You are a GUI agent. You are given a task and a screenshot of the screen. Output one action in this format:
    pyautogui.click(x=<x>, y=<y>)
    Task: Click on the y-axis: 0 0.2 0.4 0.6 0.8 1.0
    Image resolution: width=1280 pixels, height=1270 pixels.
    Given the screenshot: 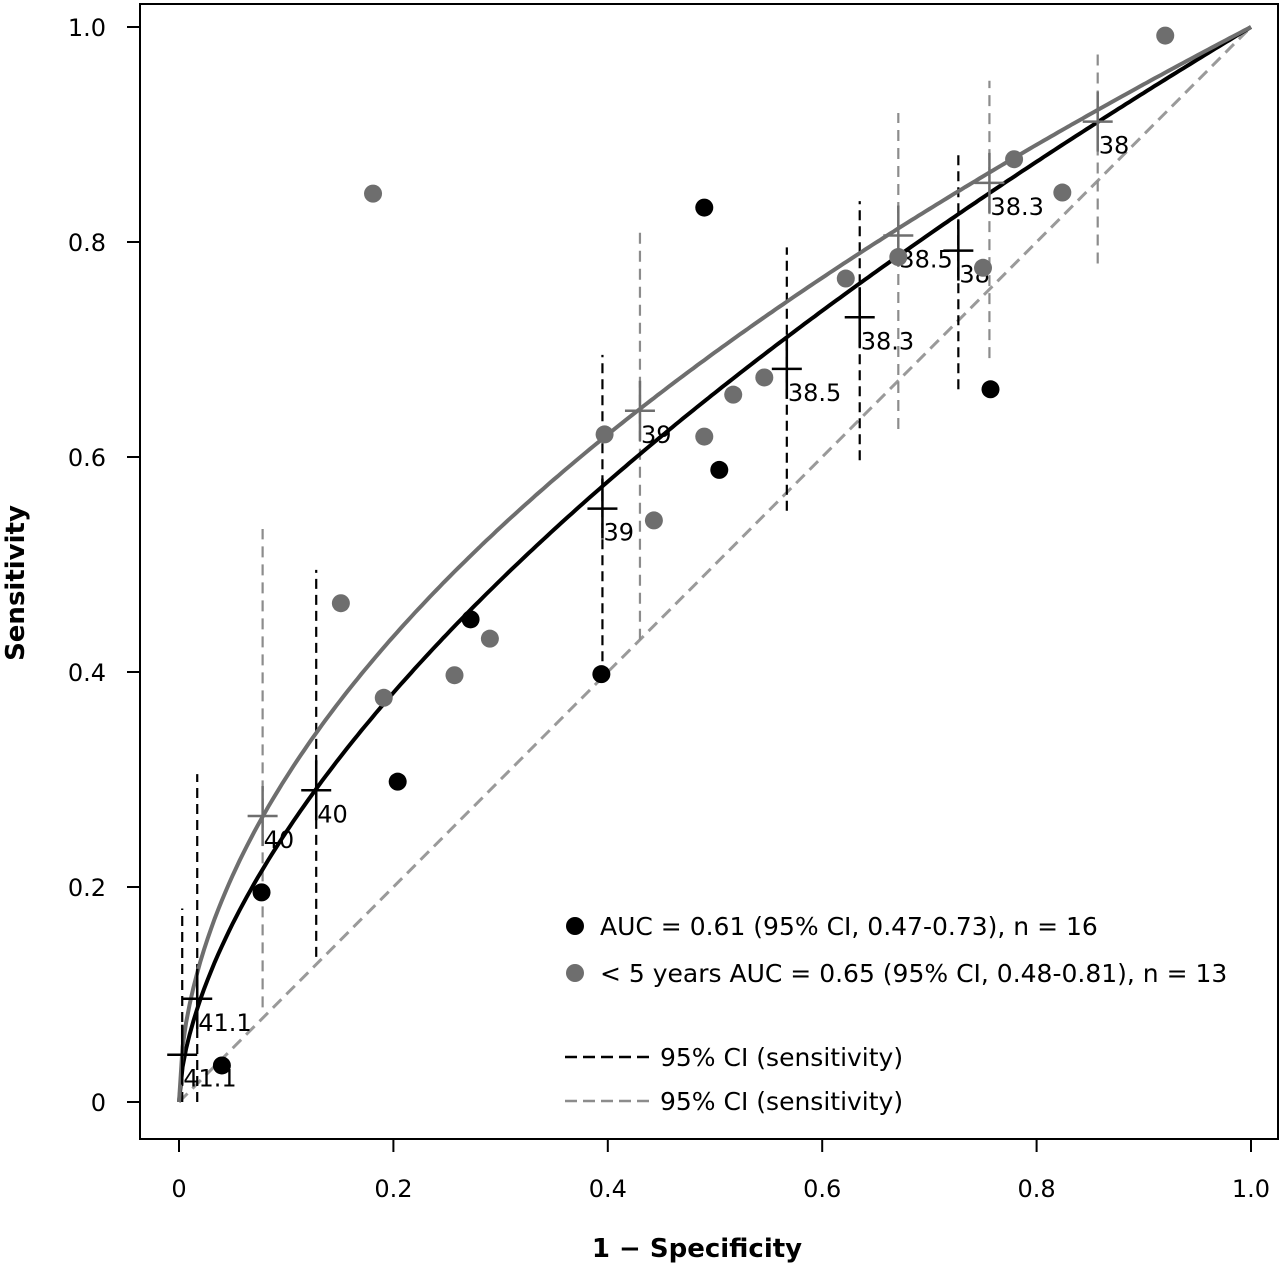 What is the action you would take?
    pyautogui.click(x=104, y=565)
    